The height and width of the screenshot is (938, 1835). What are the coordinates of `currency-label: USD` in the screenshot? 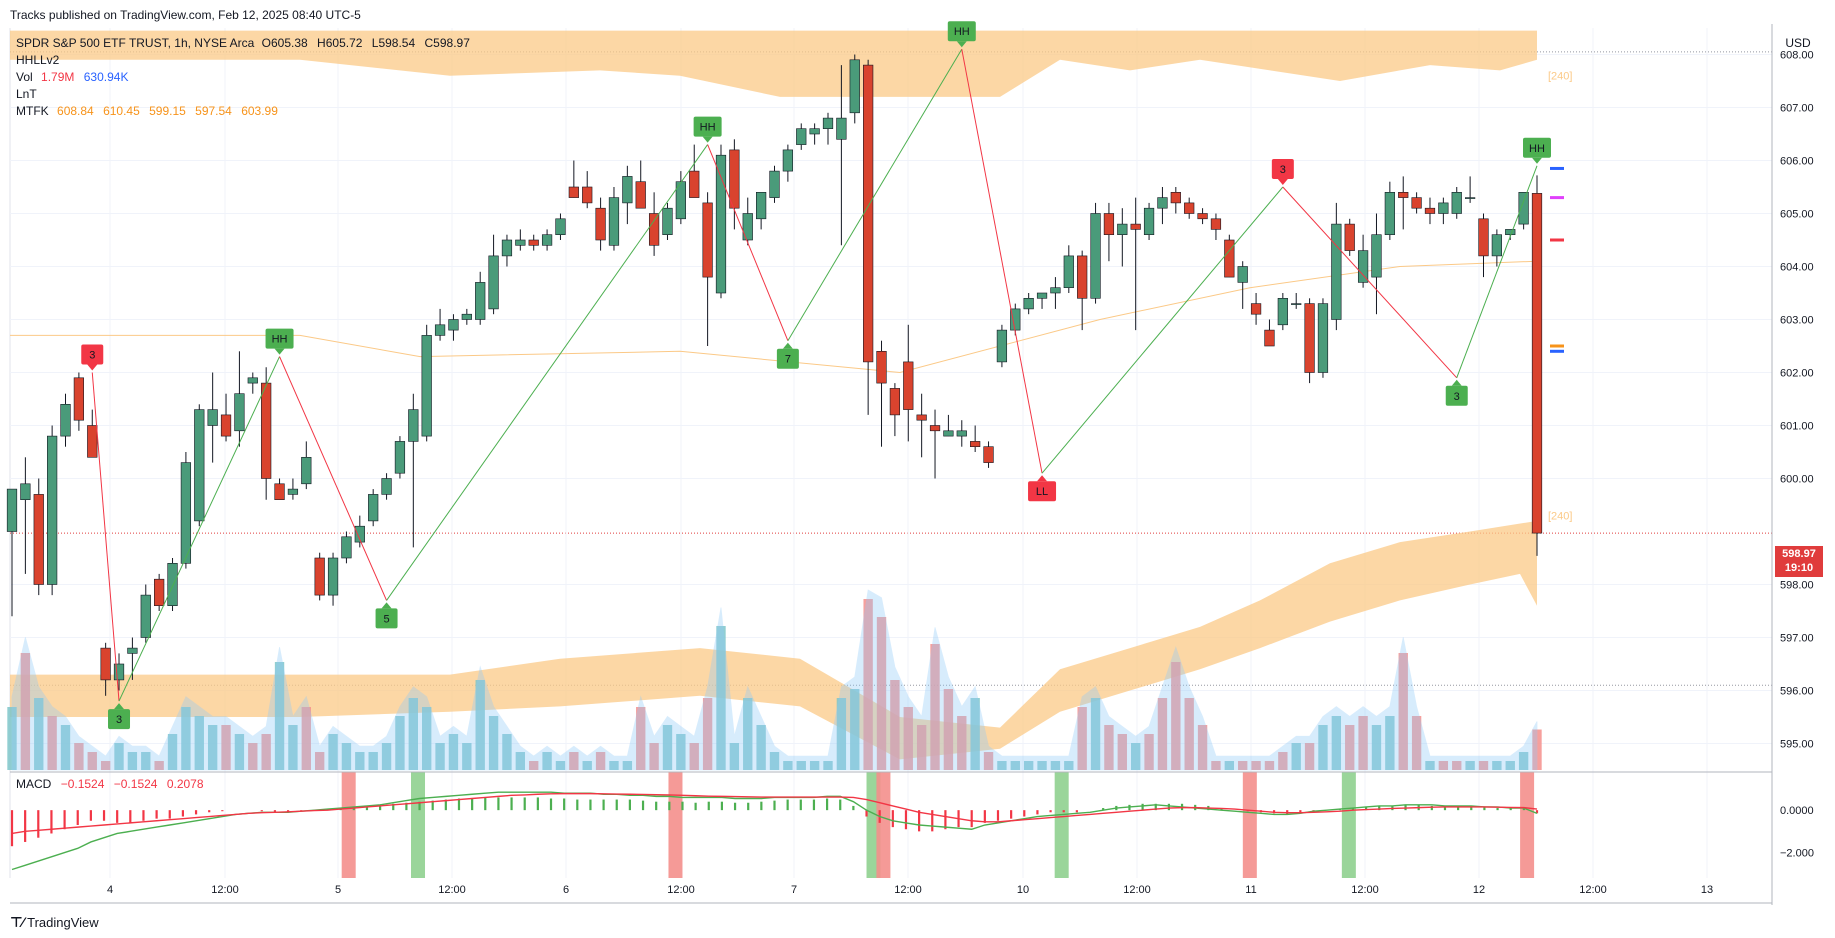 It's located at (1798, 43).